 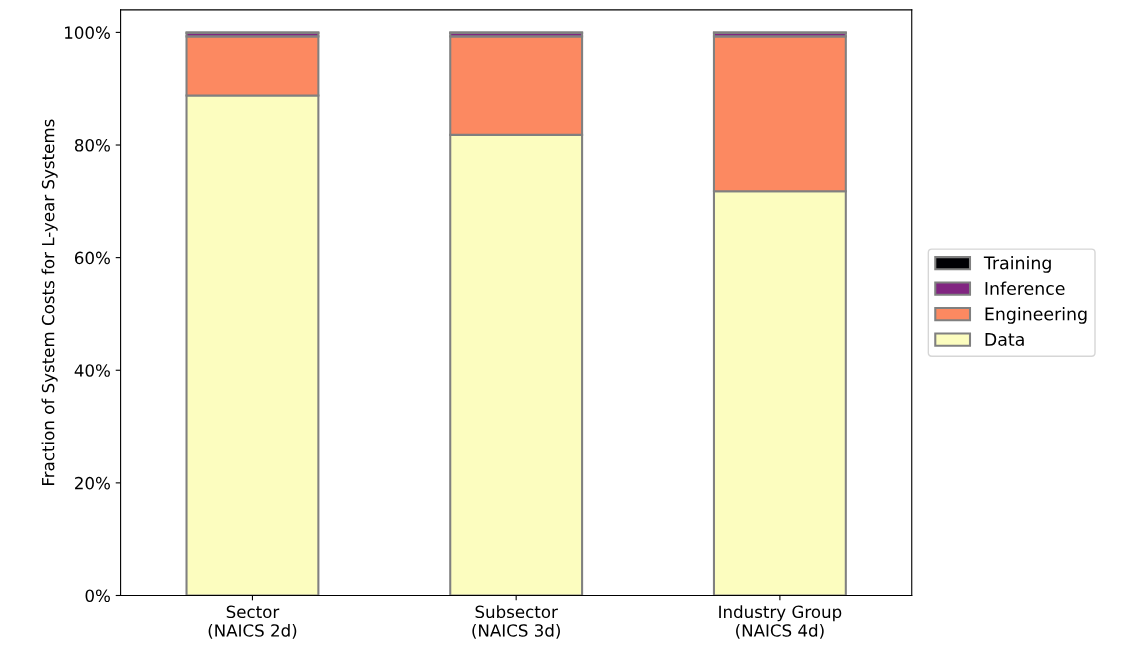 What do you see at coordinates (1036, 315) in the screenshot?
I see `legend-label: Engineering` at bounding box center [1036, 315].